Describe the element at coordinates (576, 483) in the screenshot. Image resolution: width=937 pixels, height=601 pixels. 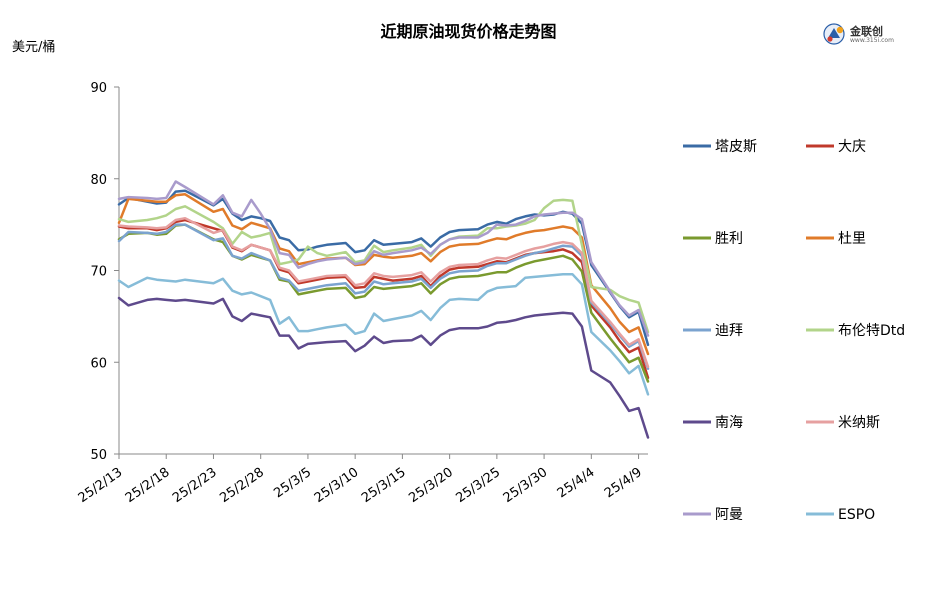
I see `x-tick-label: 25/4/4` at that location.